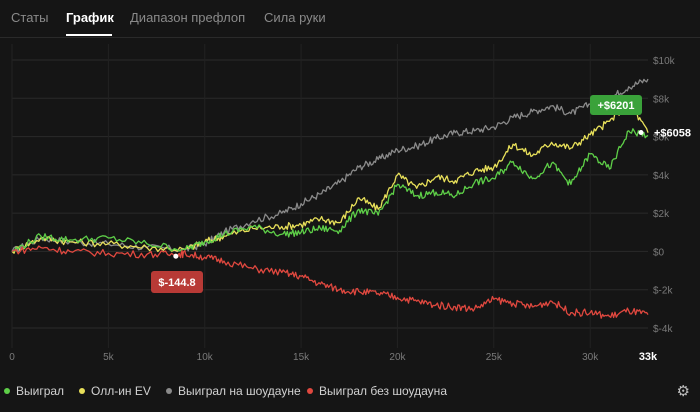 This screenshot has width=700, height=412. Describe the element at coordinates (12, 357) in the screenshot. I see `x-tick-label: 0` at that location.